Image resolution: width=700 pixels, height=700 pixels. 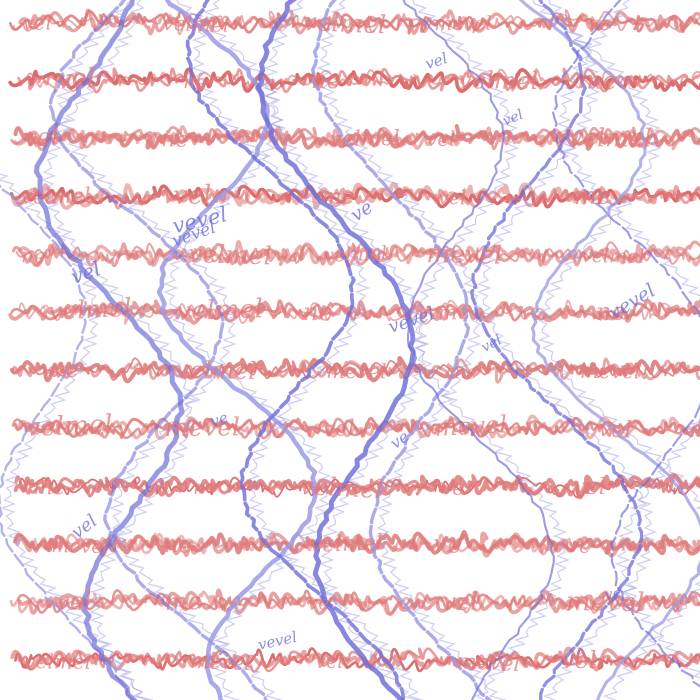 I want to click on blue-text-fragment: vevel, so click(x=277, y=641).